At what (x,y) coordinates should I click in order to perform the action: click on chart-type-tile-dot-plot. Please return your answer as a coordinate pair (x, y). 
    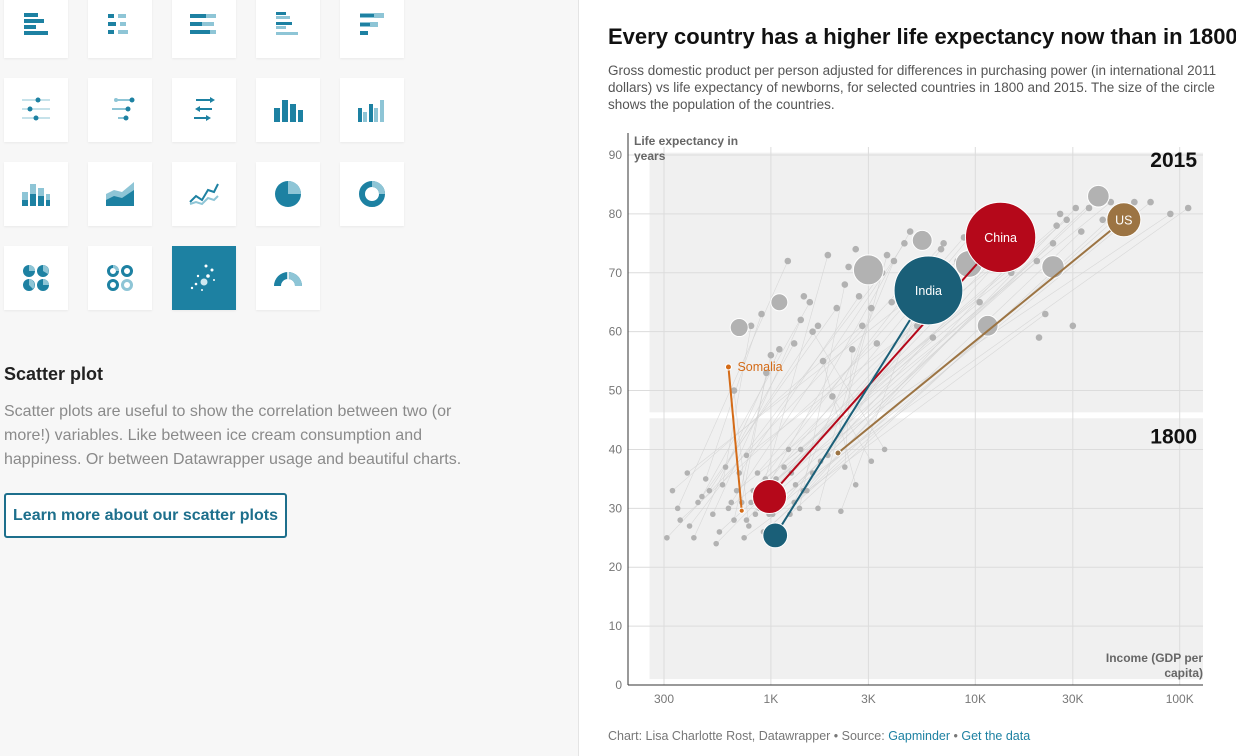
    Looking at the image, I should click on (36, 110).